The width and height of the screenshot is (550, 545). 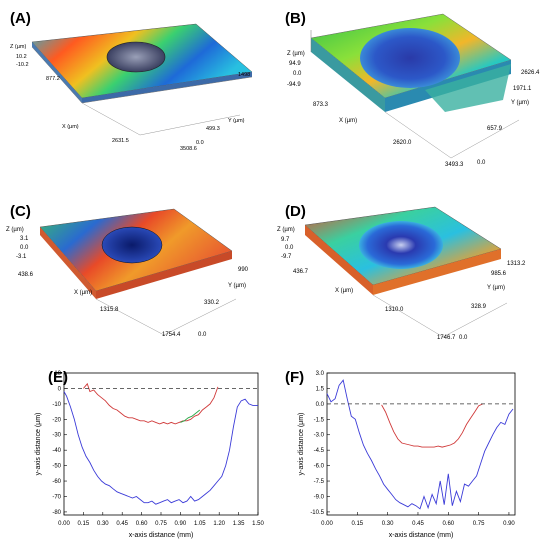 What do you see at coordinates (495, 129) in the screenshot?
I see `y-tick: 657.9` at bounding box center [495, 129].